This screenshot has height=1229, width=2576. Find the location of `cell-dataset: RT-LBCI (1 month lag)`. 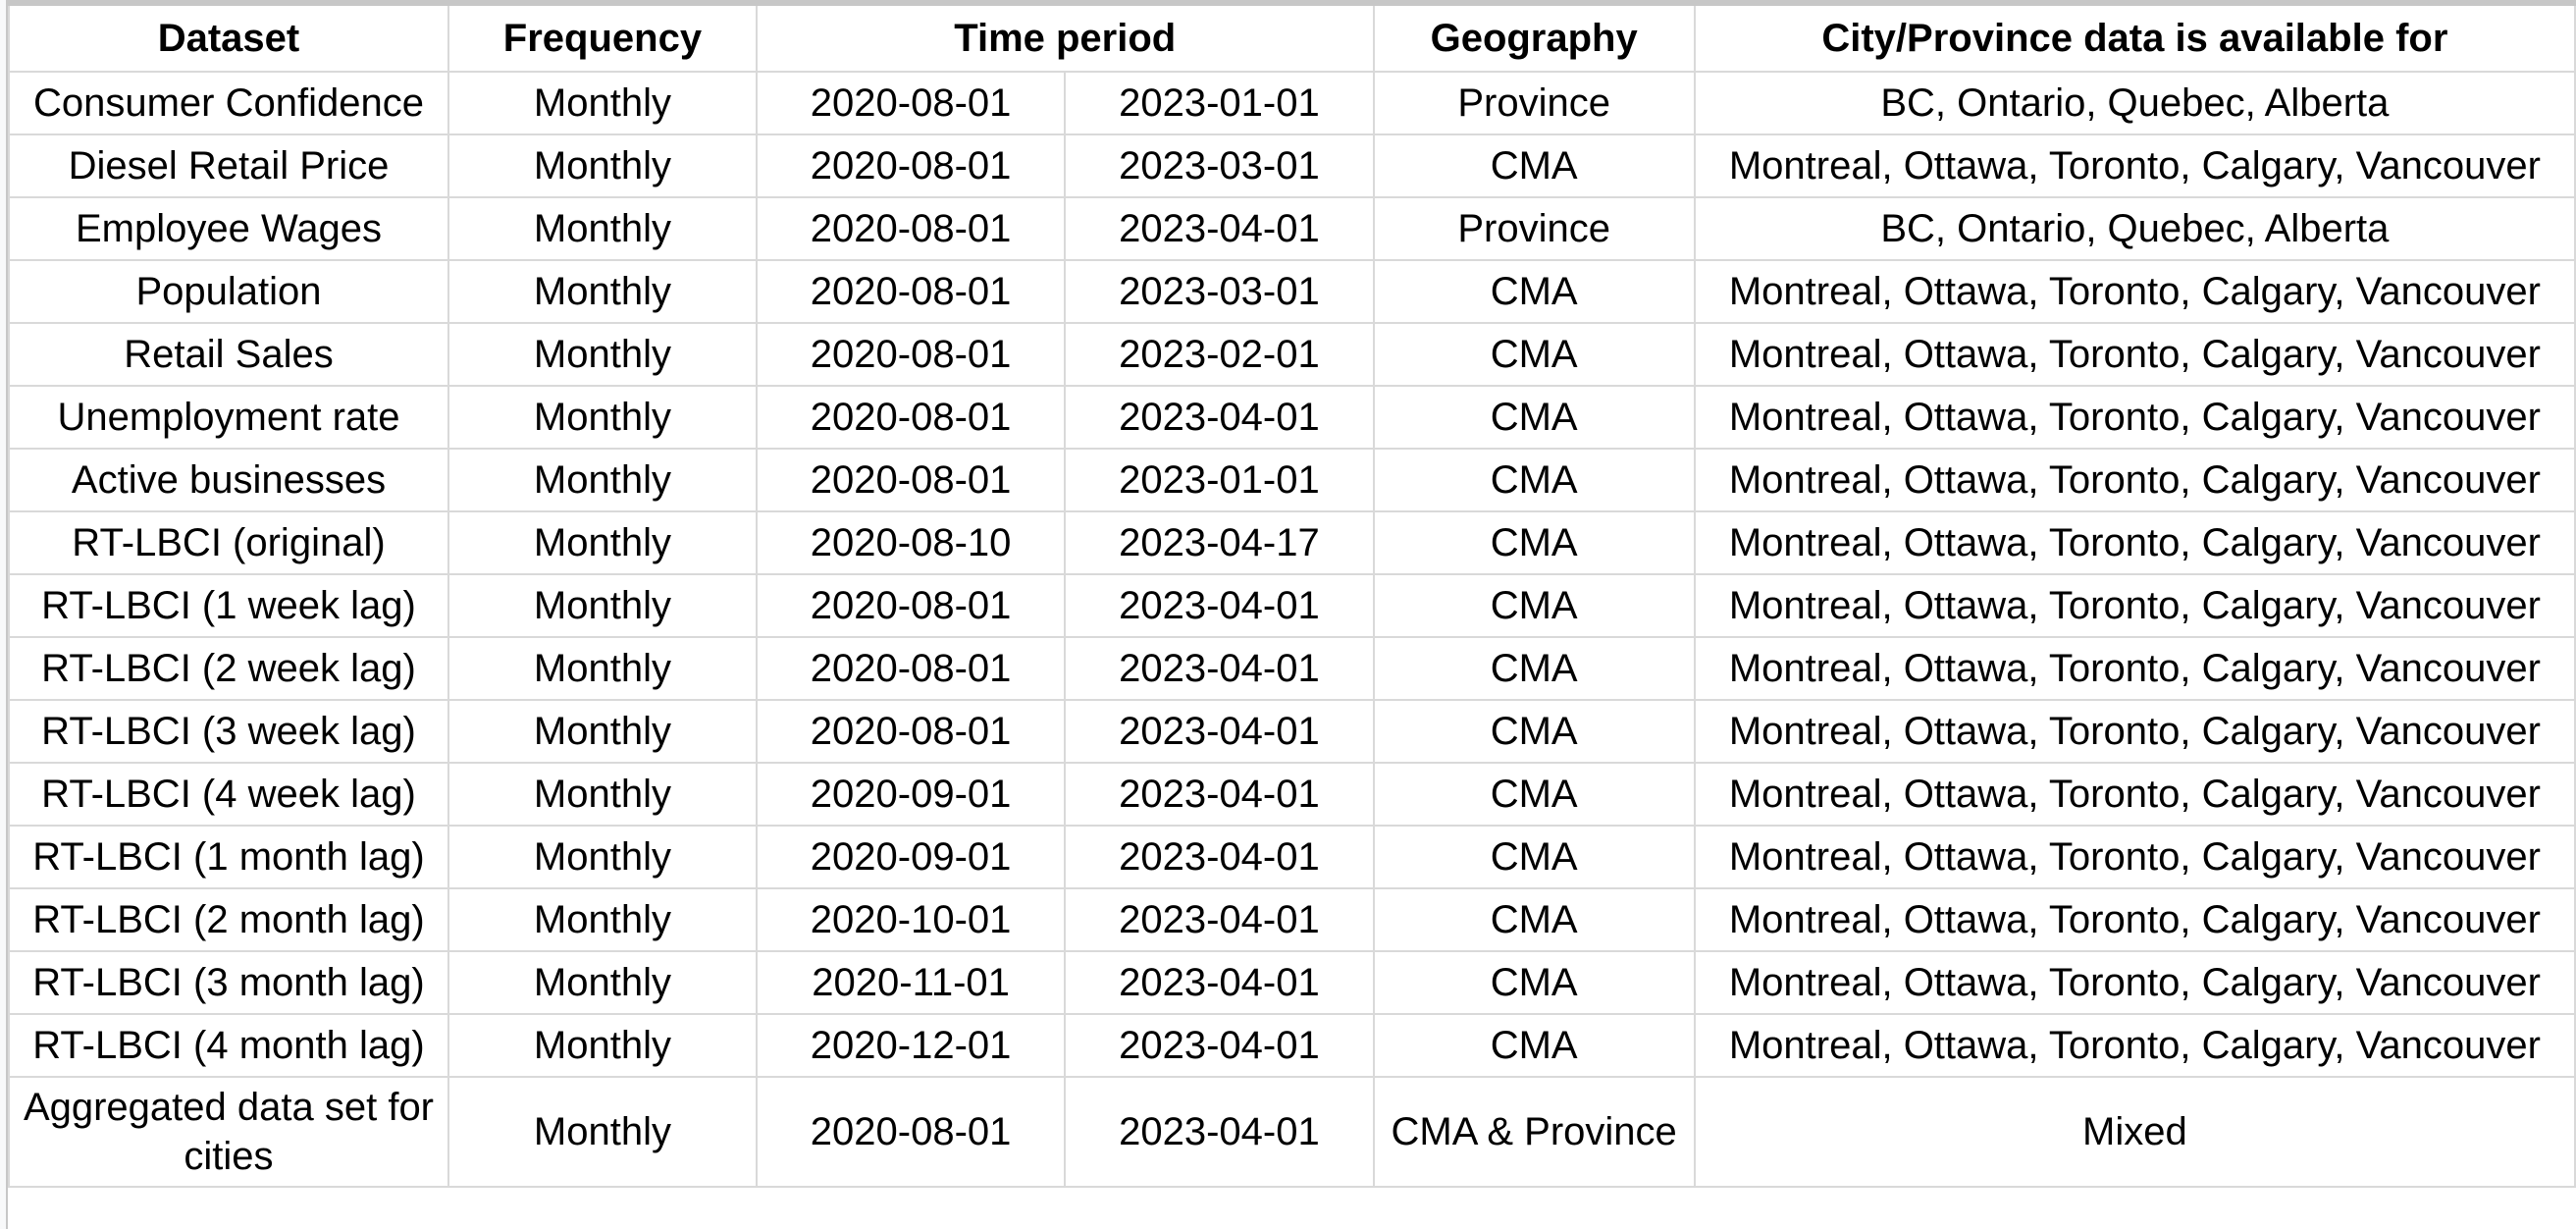

cell-dataset: RT-LBCI (1 month lag) is located at coordinates (228, 857).